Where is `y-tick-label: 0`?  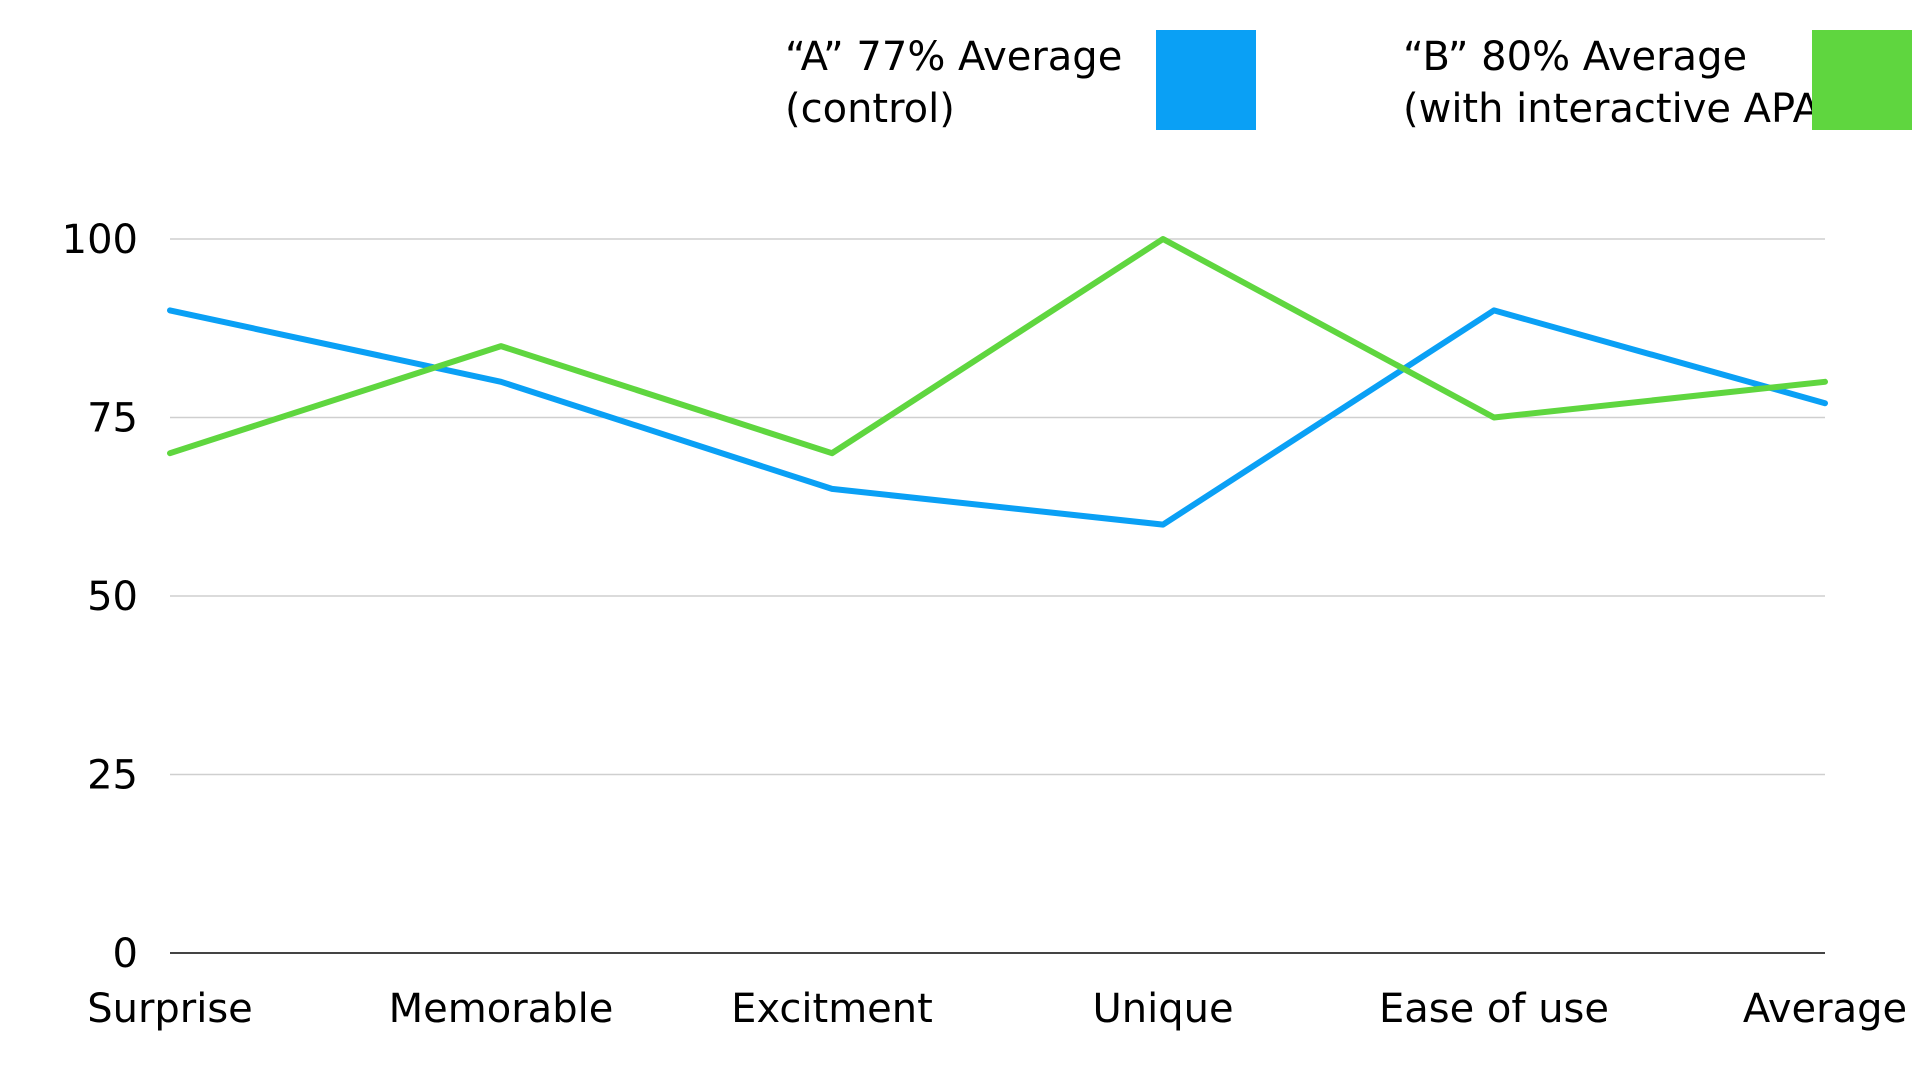 y-tick-label: 0 is located at coordinates (125, 954).